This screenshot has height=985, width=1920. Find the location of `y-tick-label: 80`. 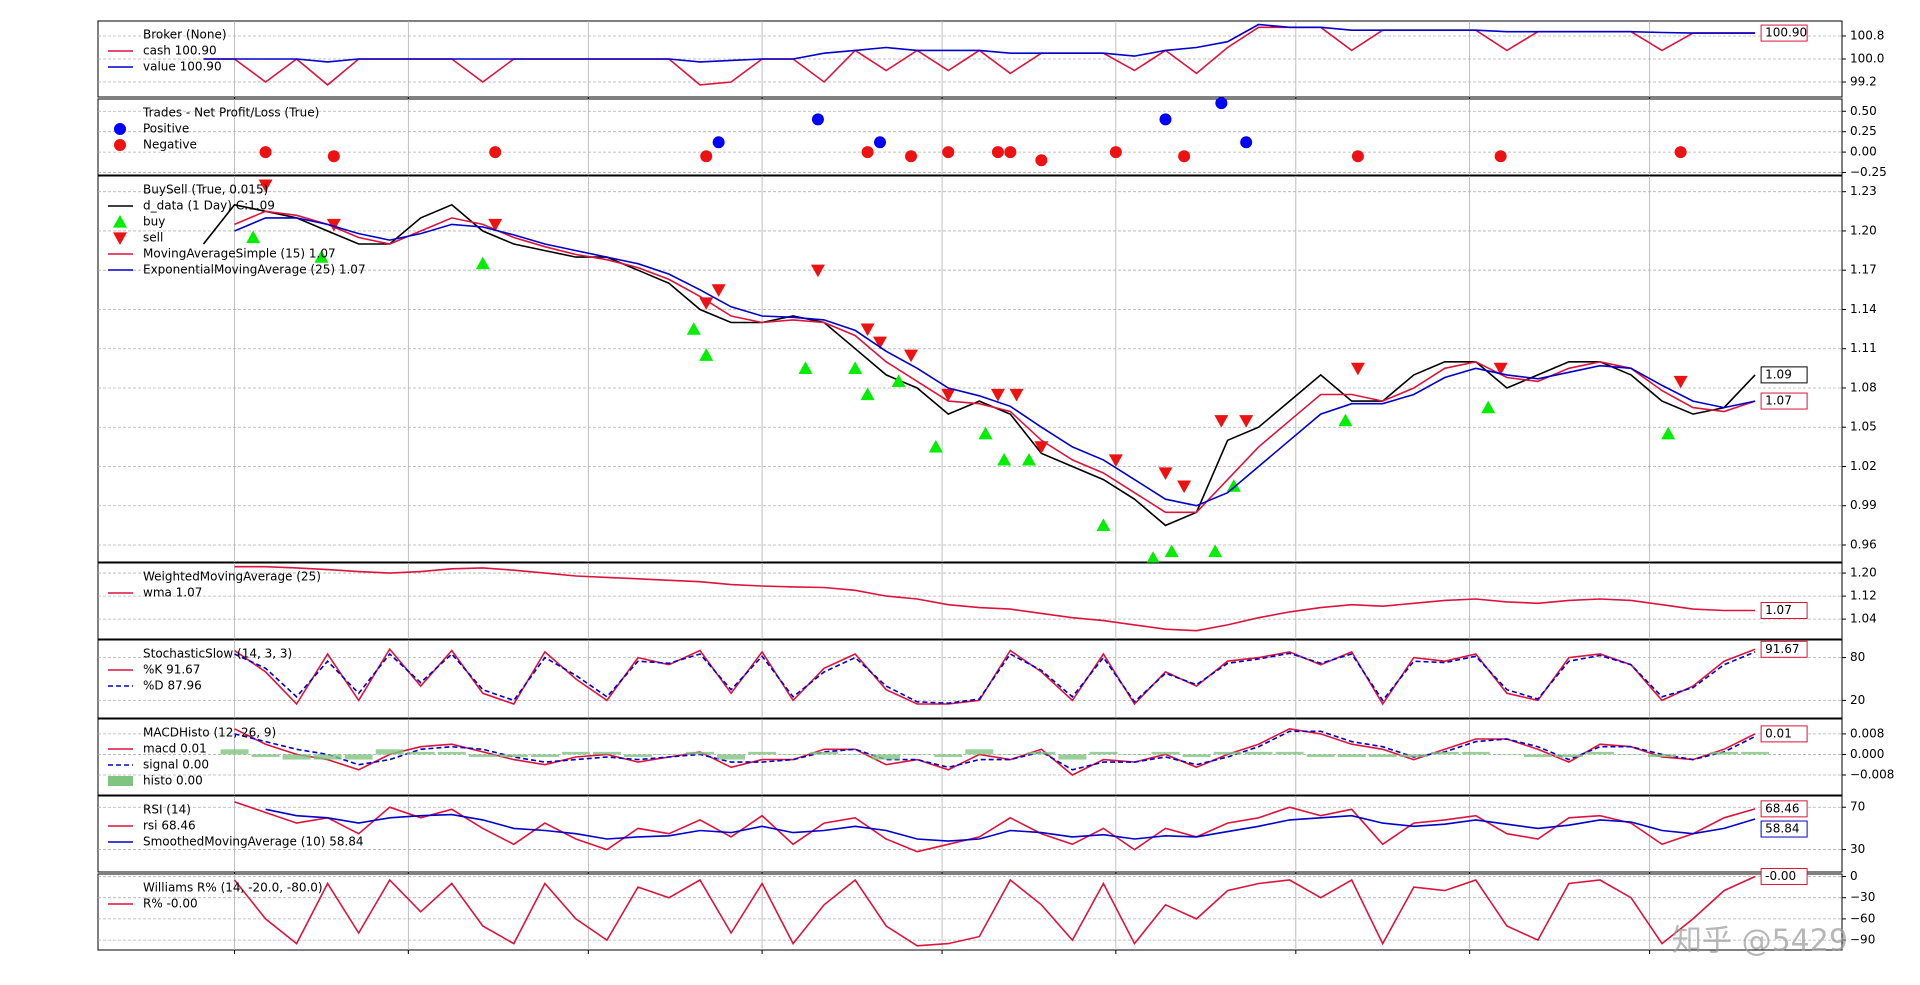

y-tick-label: 80 is located at coordinates (1857, 657).